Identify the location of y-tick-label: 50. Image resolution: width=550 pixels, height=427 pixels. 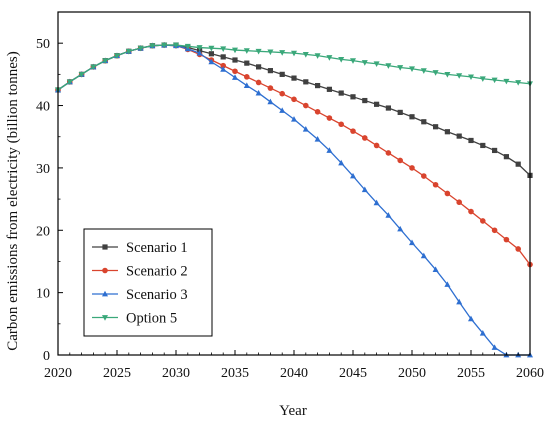
(43, 44).